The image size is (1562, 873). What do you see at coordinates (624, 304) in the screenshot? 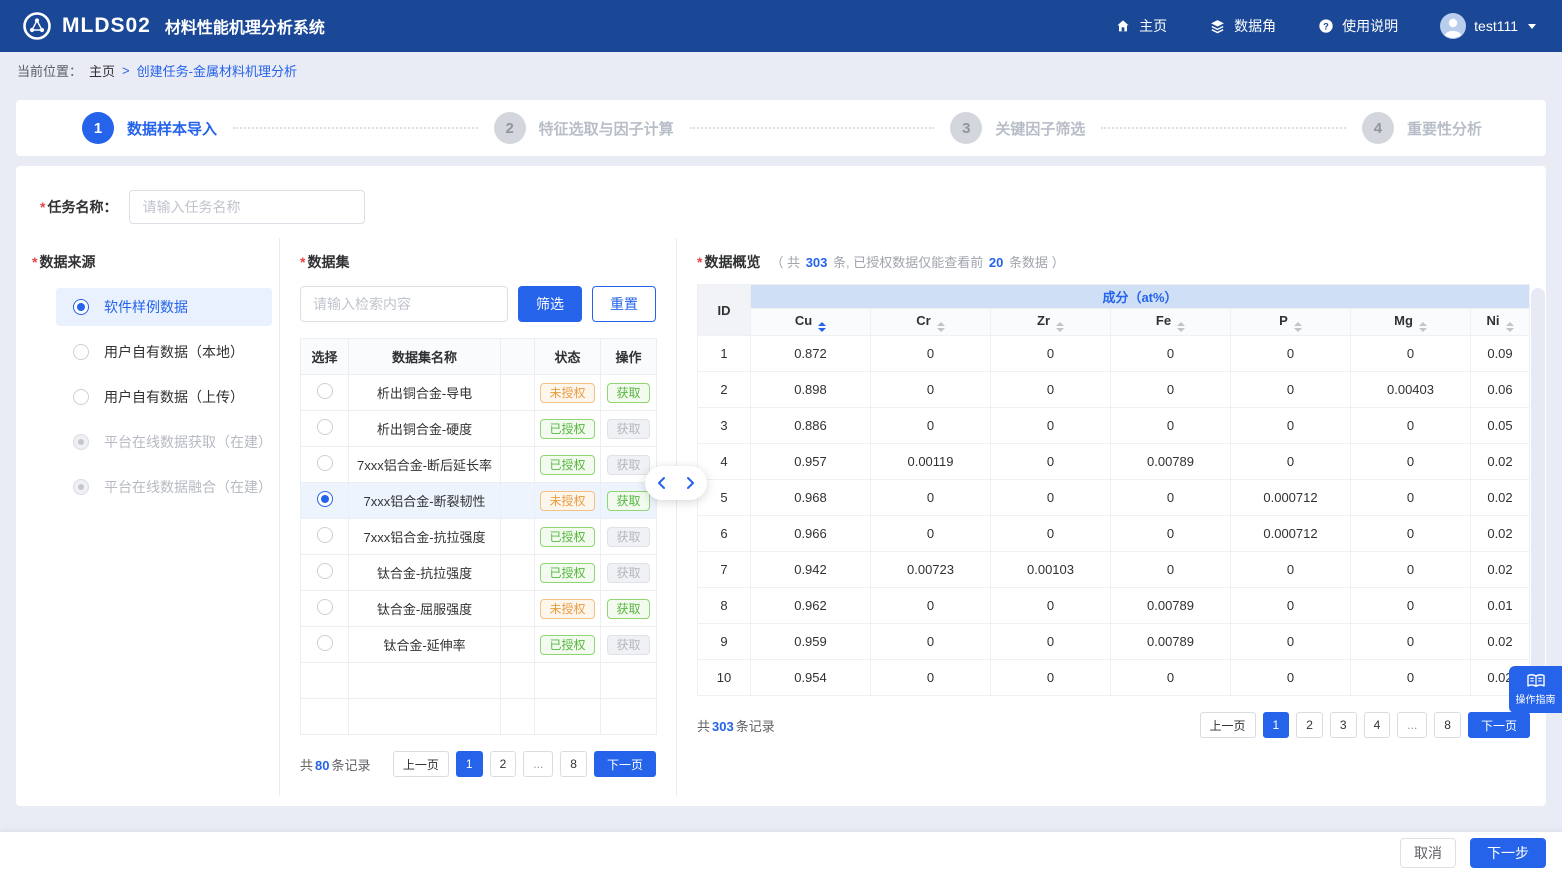
I see `reset-button: 重置` at bounding box center [624, 304].